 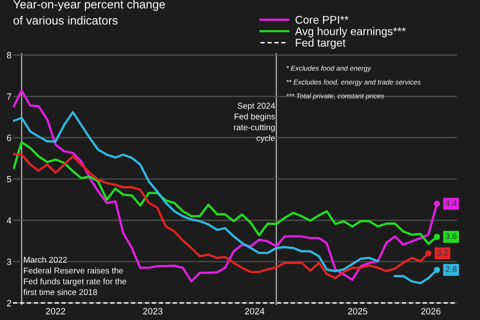 I want to click on y-tick-label: 3, so click(x=9, y=261).